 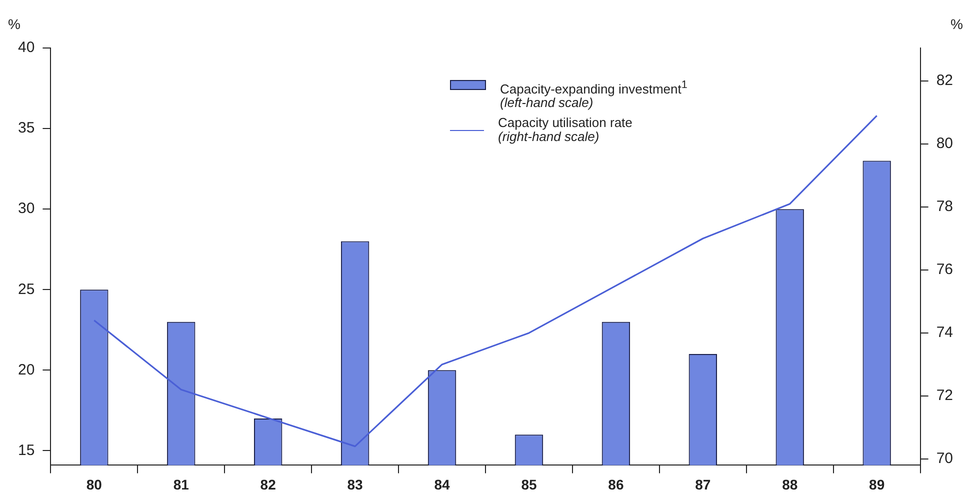 I want to click on y2-tick-label: 78, so click(x=945, y=207).